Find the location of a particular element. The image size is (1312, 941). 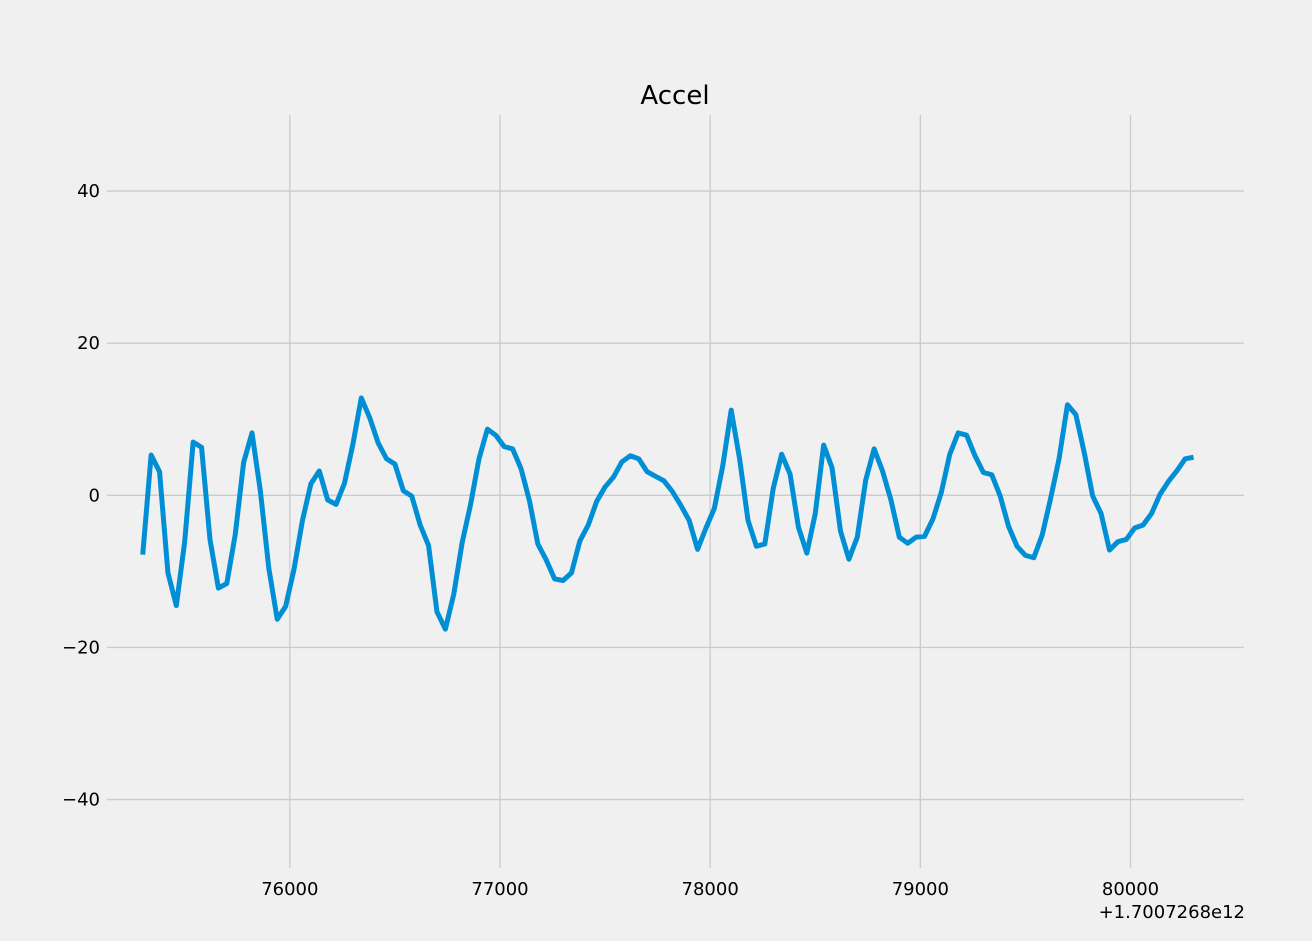

y-tick-label: −40 is located at coordinates (81, 800).